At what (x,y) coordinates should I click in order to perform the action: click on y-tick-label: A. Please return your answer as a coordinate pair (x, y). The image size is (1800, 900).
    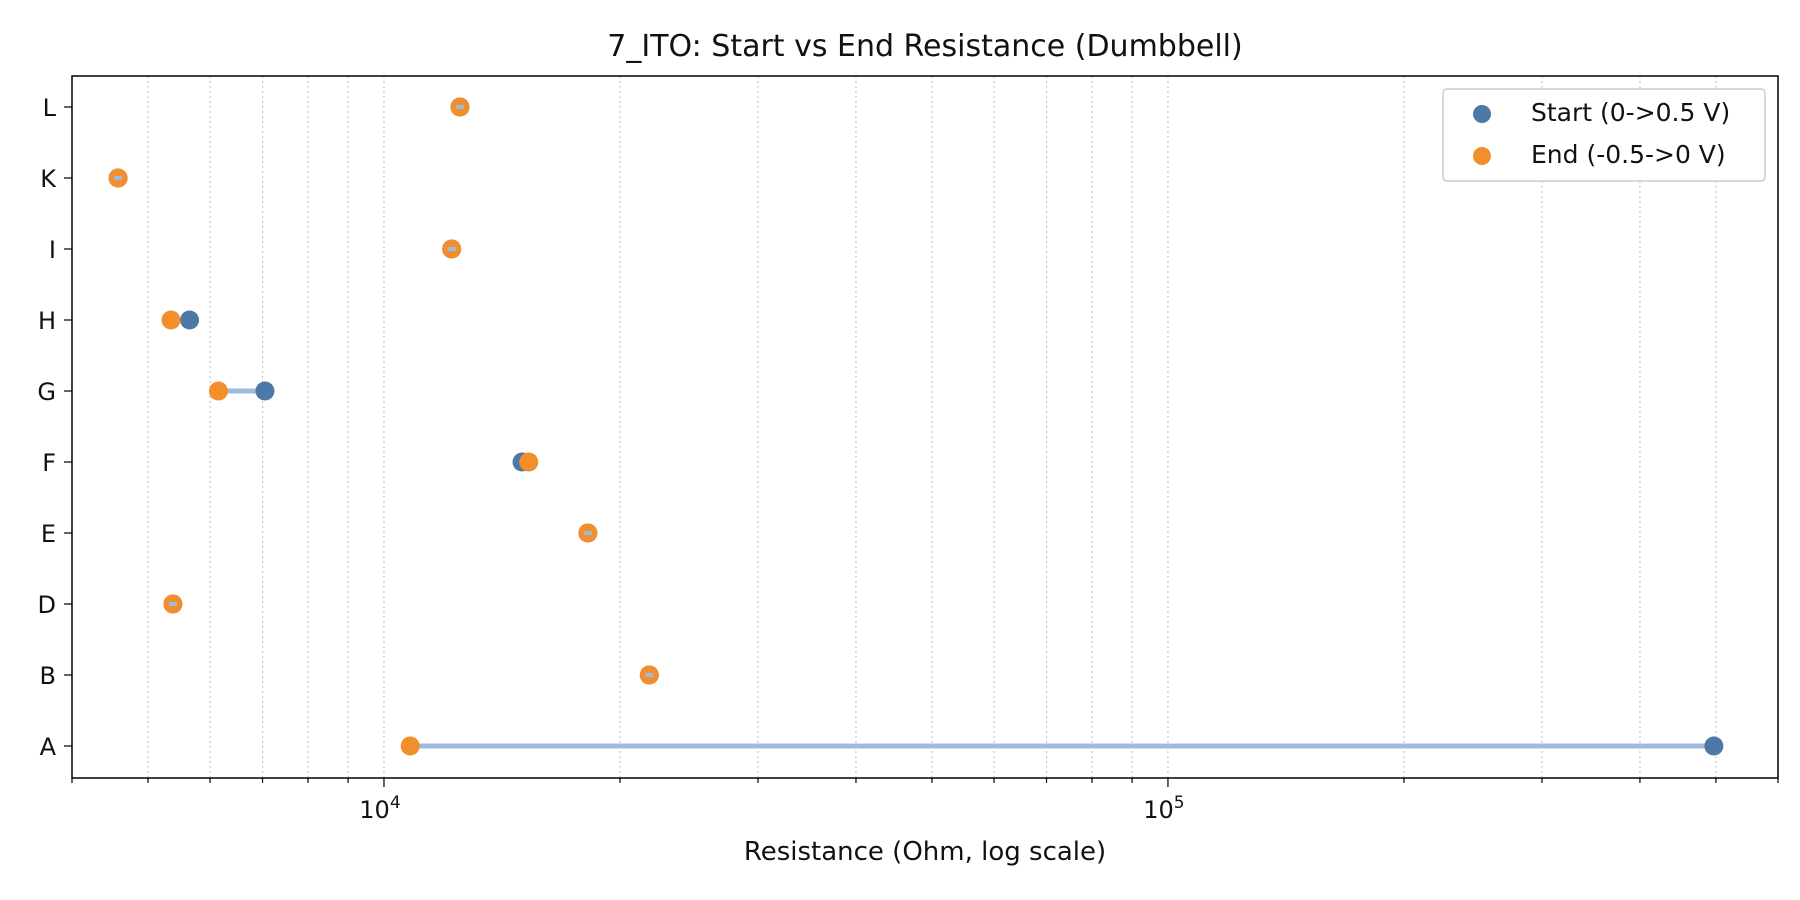
    Looking at the image, I should click on (48, 747).